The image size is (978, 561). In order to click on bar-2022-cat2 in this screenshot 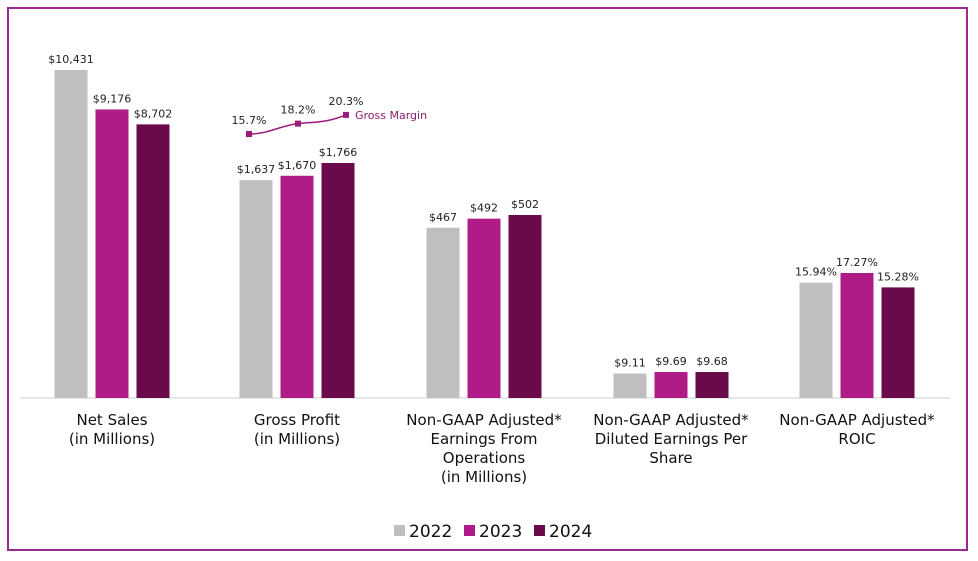, I will do `click(256, 289)`.